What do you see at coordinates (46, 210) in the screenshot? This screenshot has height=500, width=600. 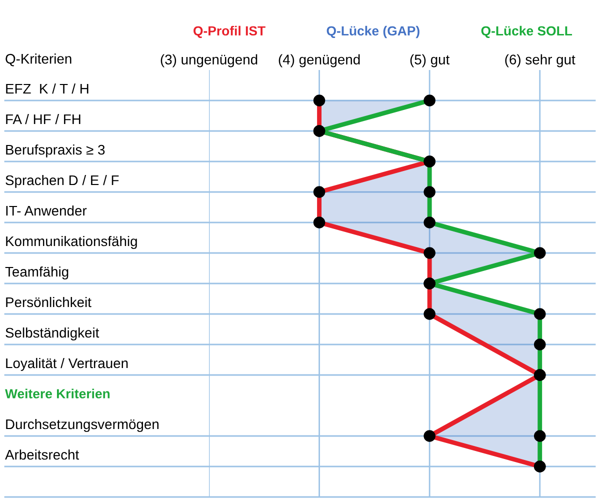 I see `y-tick-label: IT- Anwender` at bounding box center [46, 210].